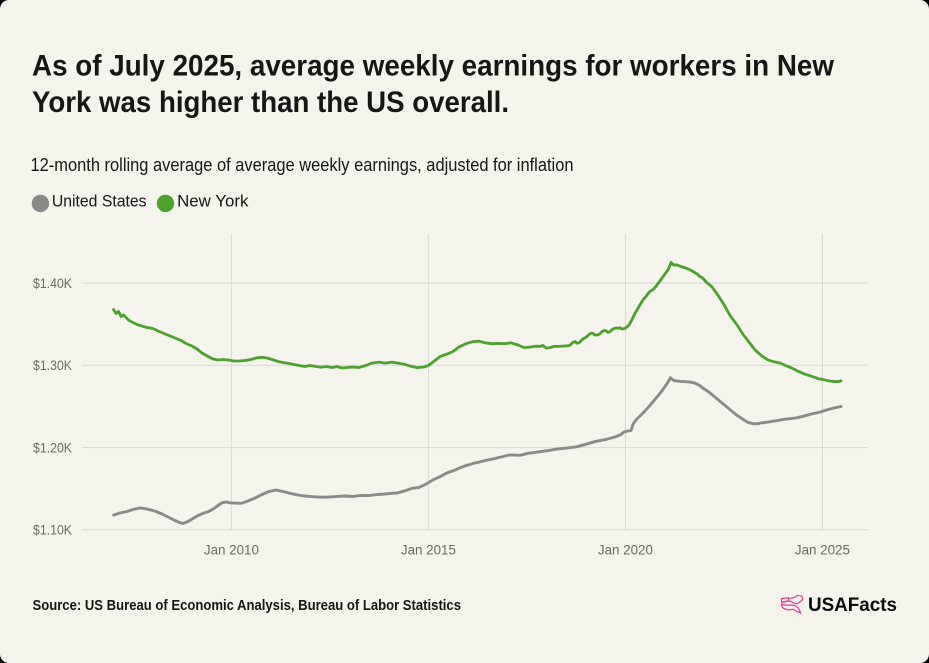  I want to click on svg-text: $1.10K, so click(52, 531).